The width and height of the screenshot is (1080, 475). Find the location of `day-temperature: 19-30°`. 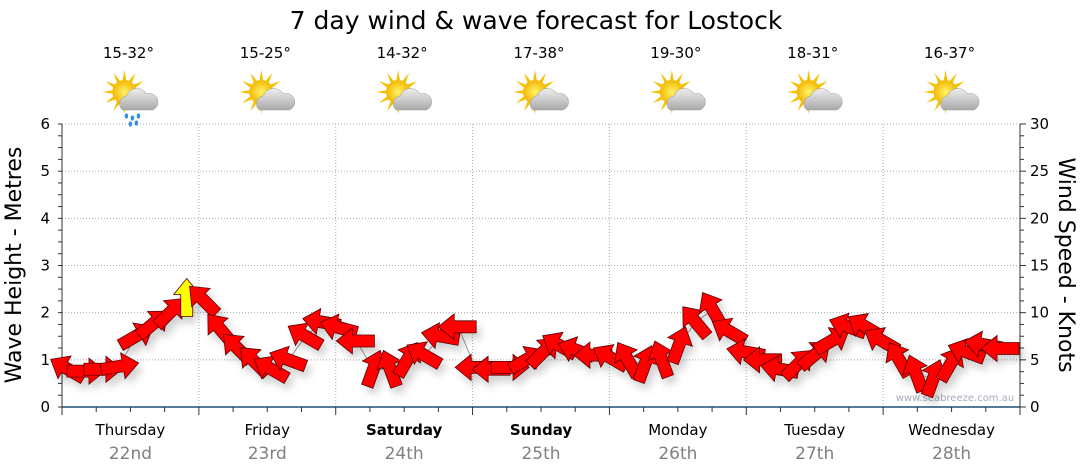

day-temperature: 19-30° is located at coordinates (675, 53).